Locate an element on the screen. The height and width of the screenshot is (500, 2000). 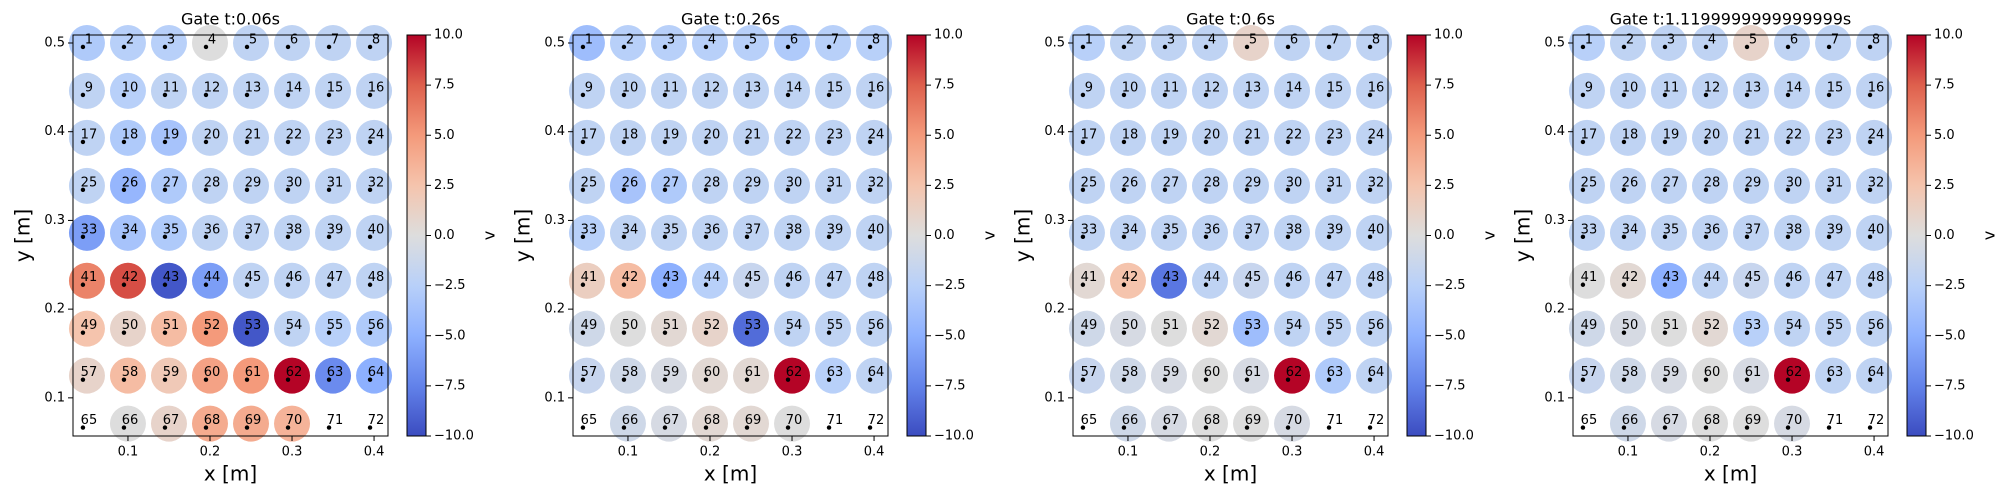
x-tick-label: 0.2 is located at coordinates (210, 452).